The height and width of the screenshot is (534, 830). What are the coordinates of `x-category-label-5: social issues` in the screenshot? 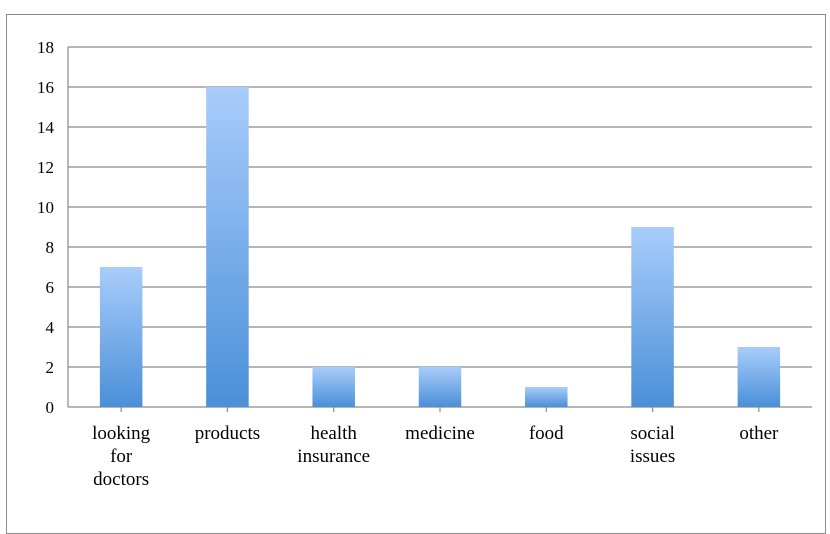 It's located at (652, 445).